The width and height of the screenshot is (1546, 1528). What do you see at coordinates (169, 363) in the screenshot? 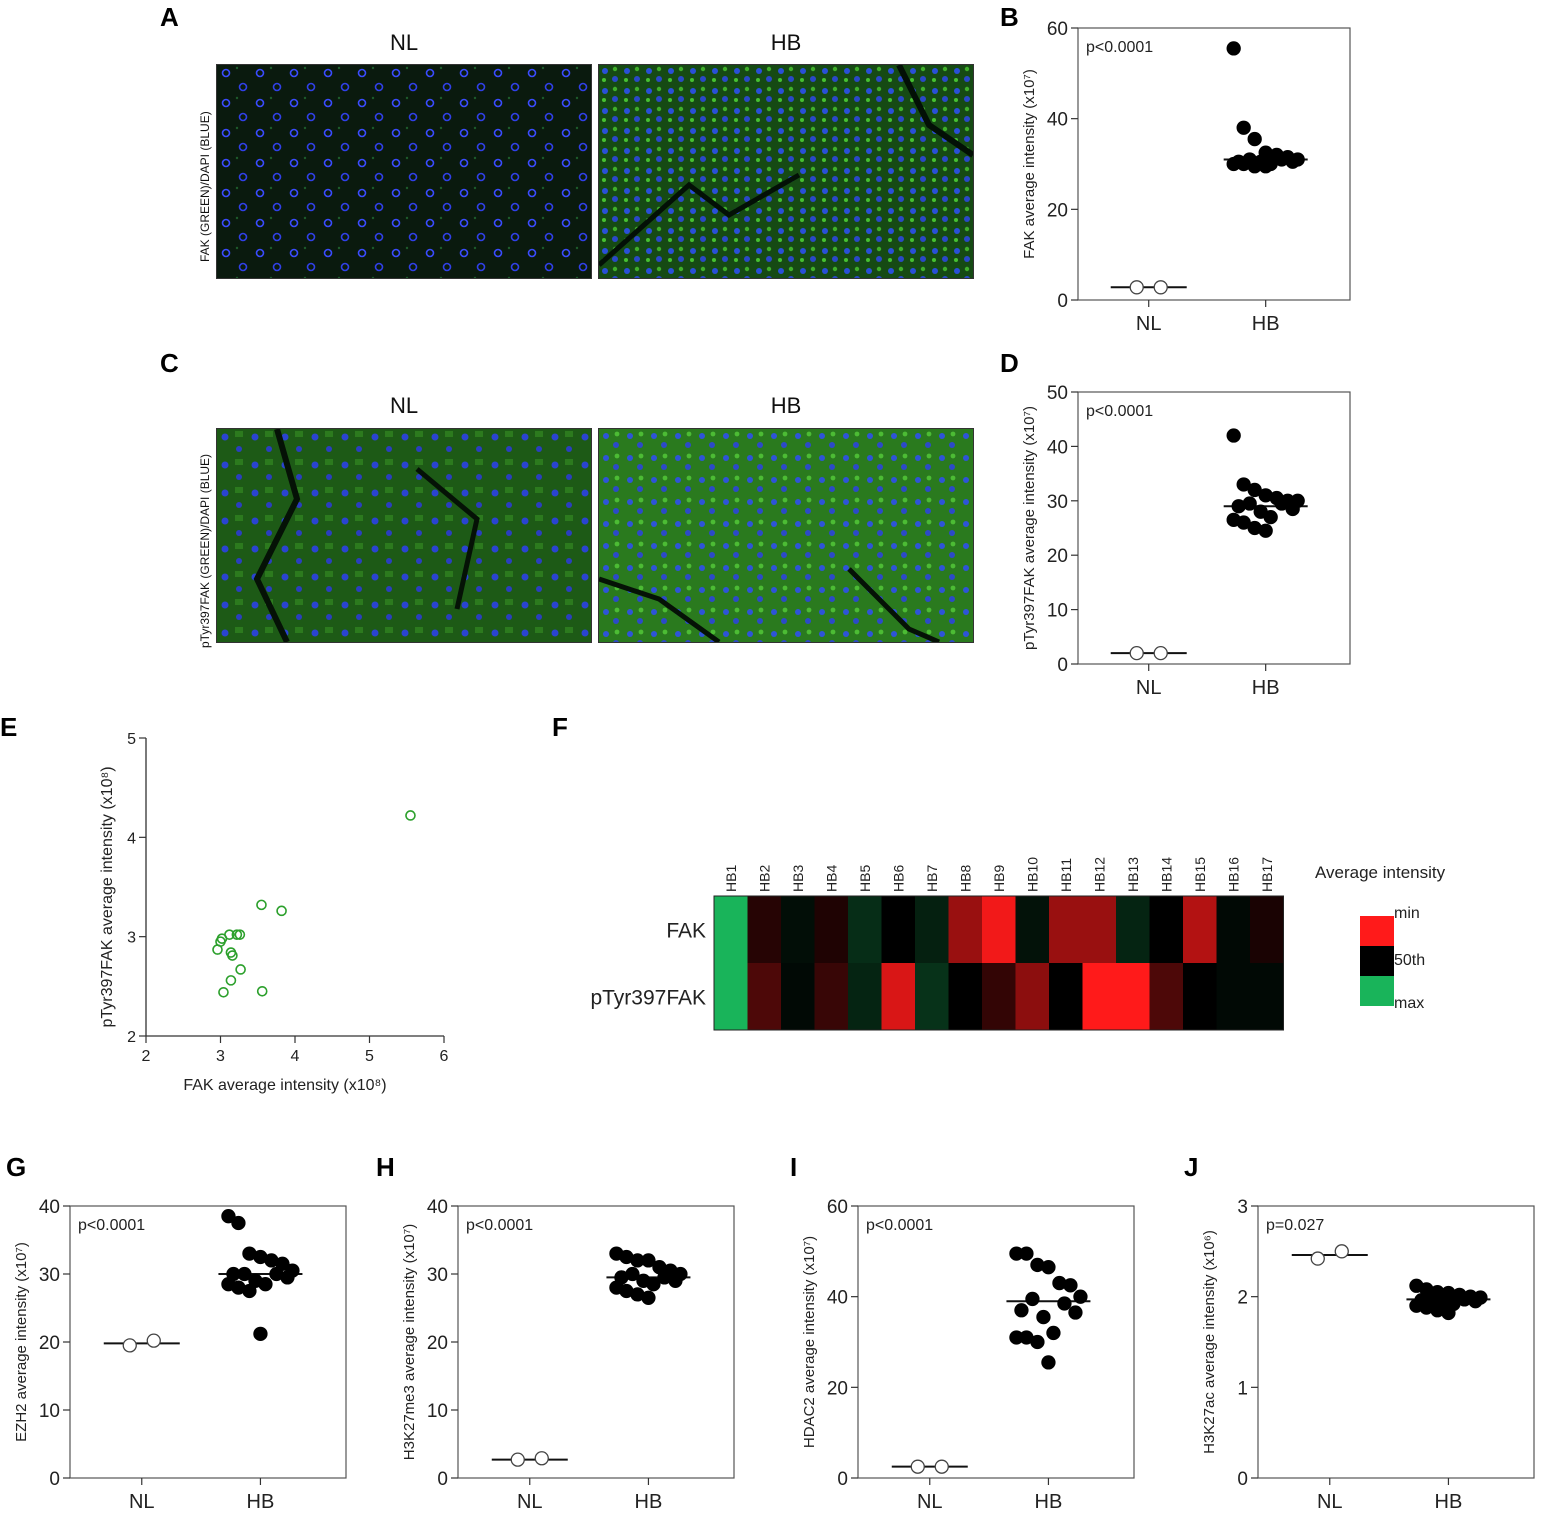
I see `panel-letter-c: C` at bounding box center [169, 363].